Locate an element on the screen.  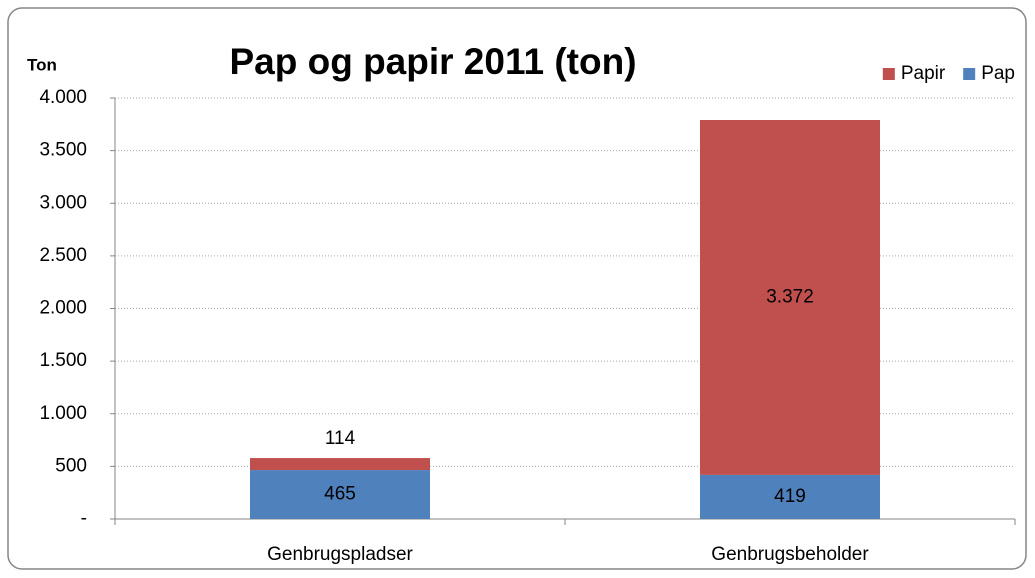
y-tick-label: 1.000 is located at coordinates (63, 413).